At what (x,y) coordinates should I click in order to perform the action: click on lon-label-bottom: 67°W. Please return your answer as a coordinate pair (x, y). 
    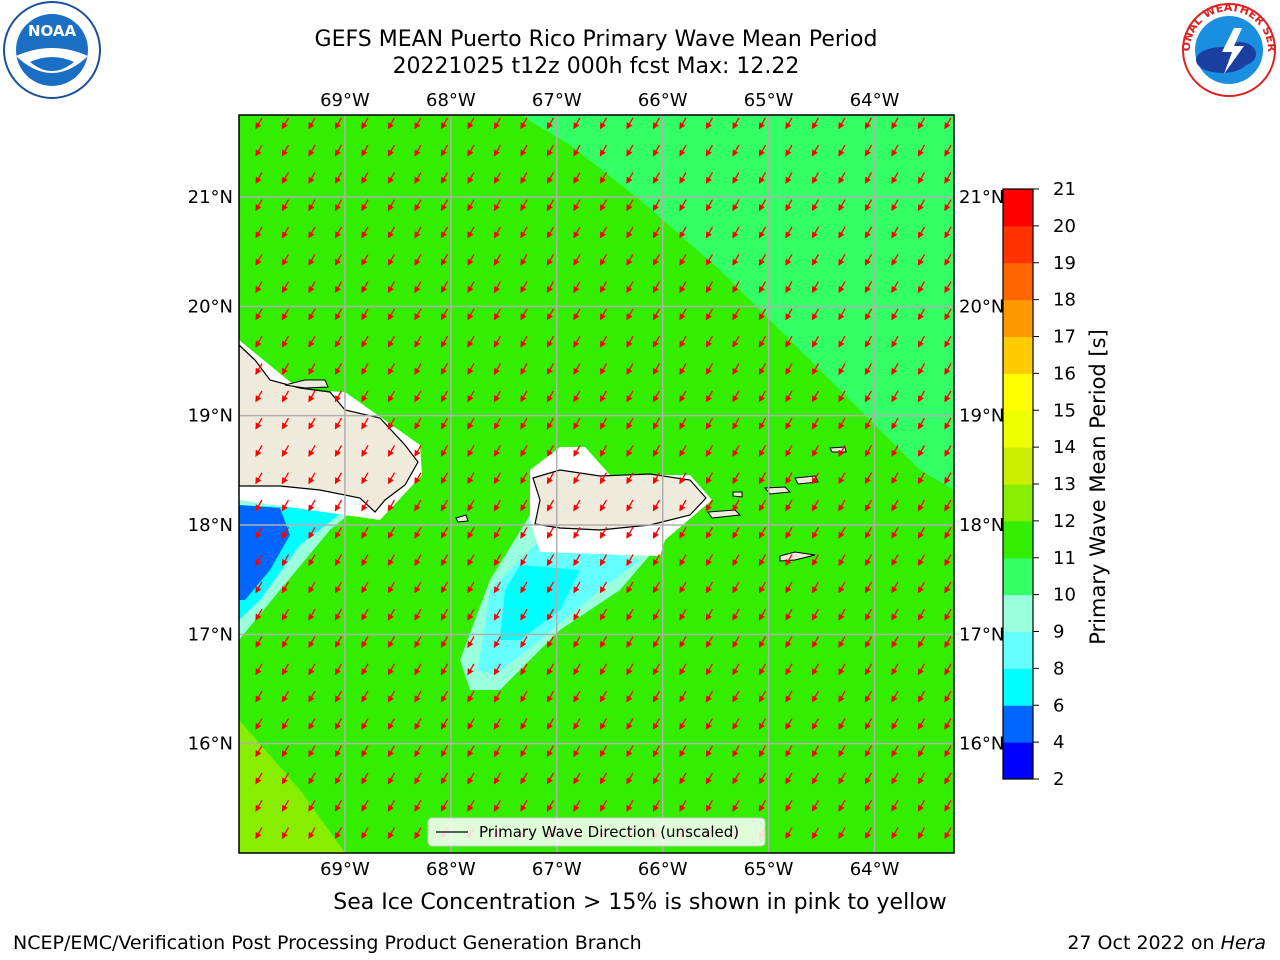
    Looking at the image, I should click on (557, 869).